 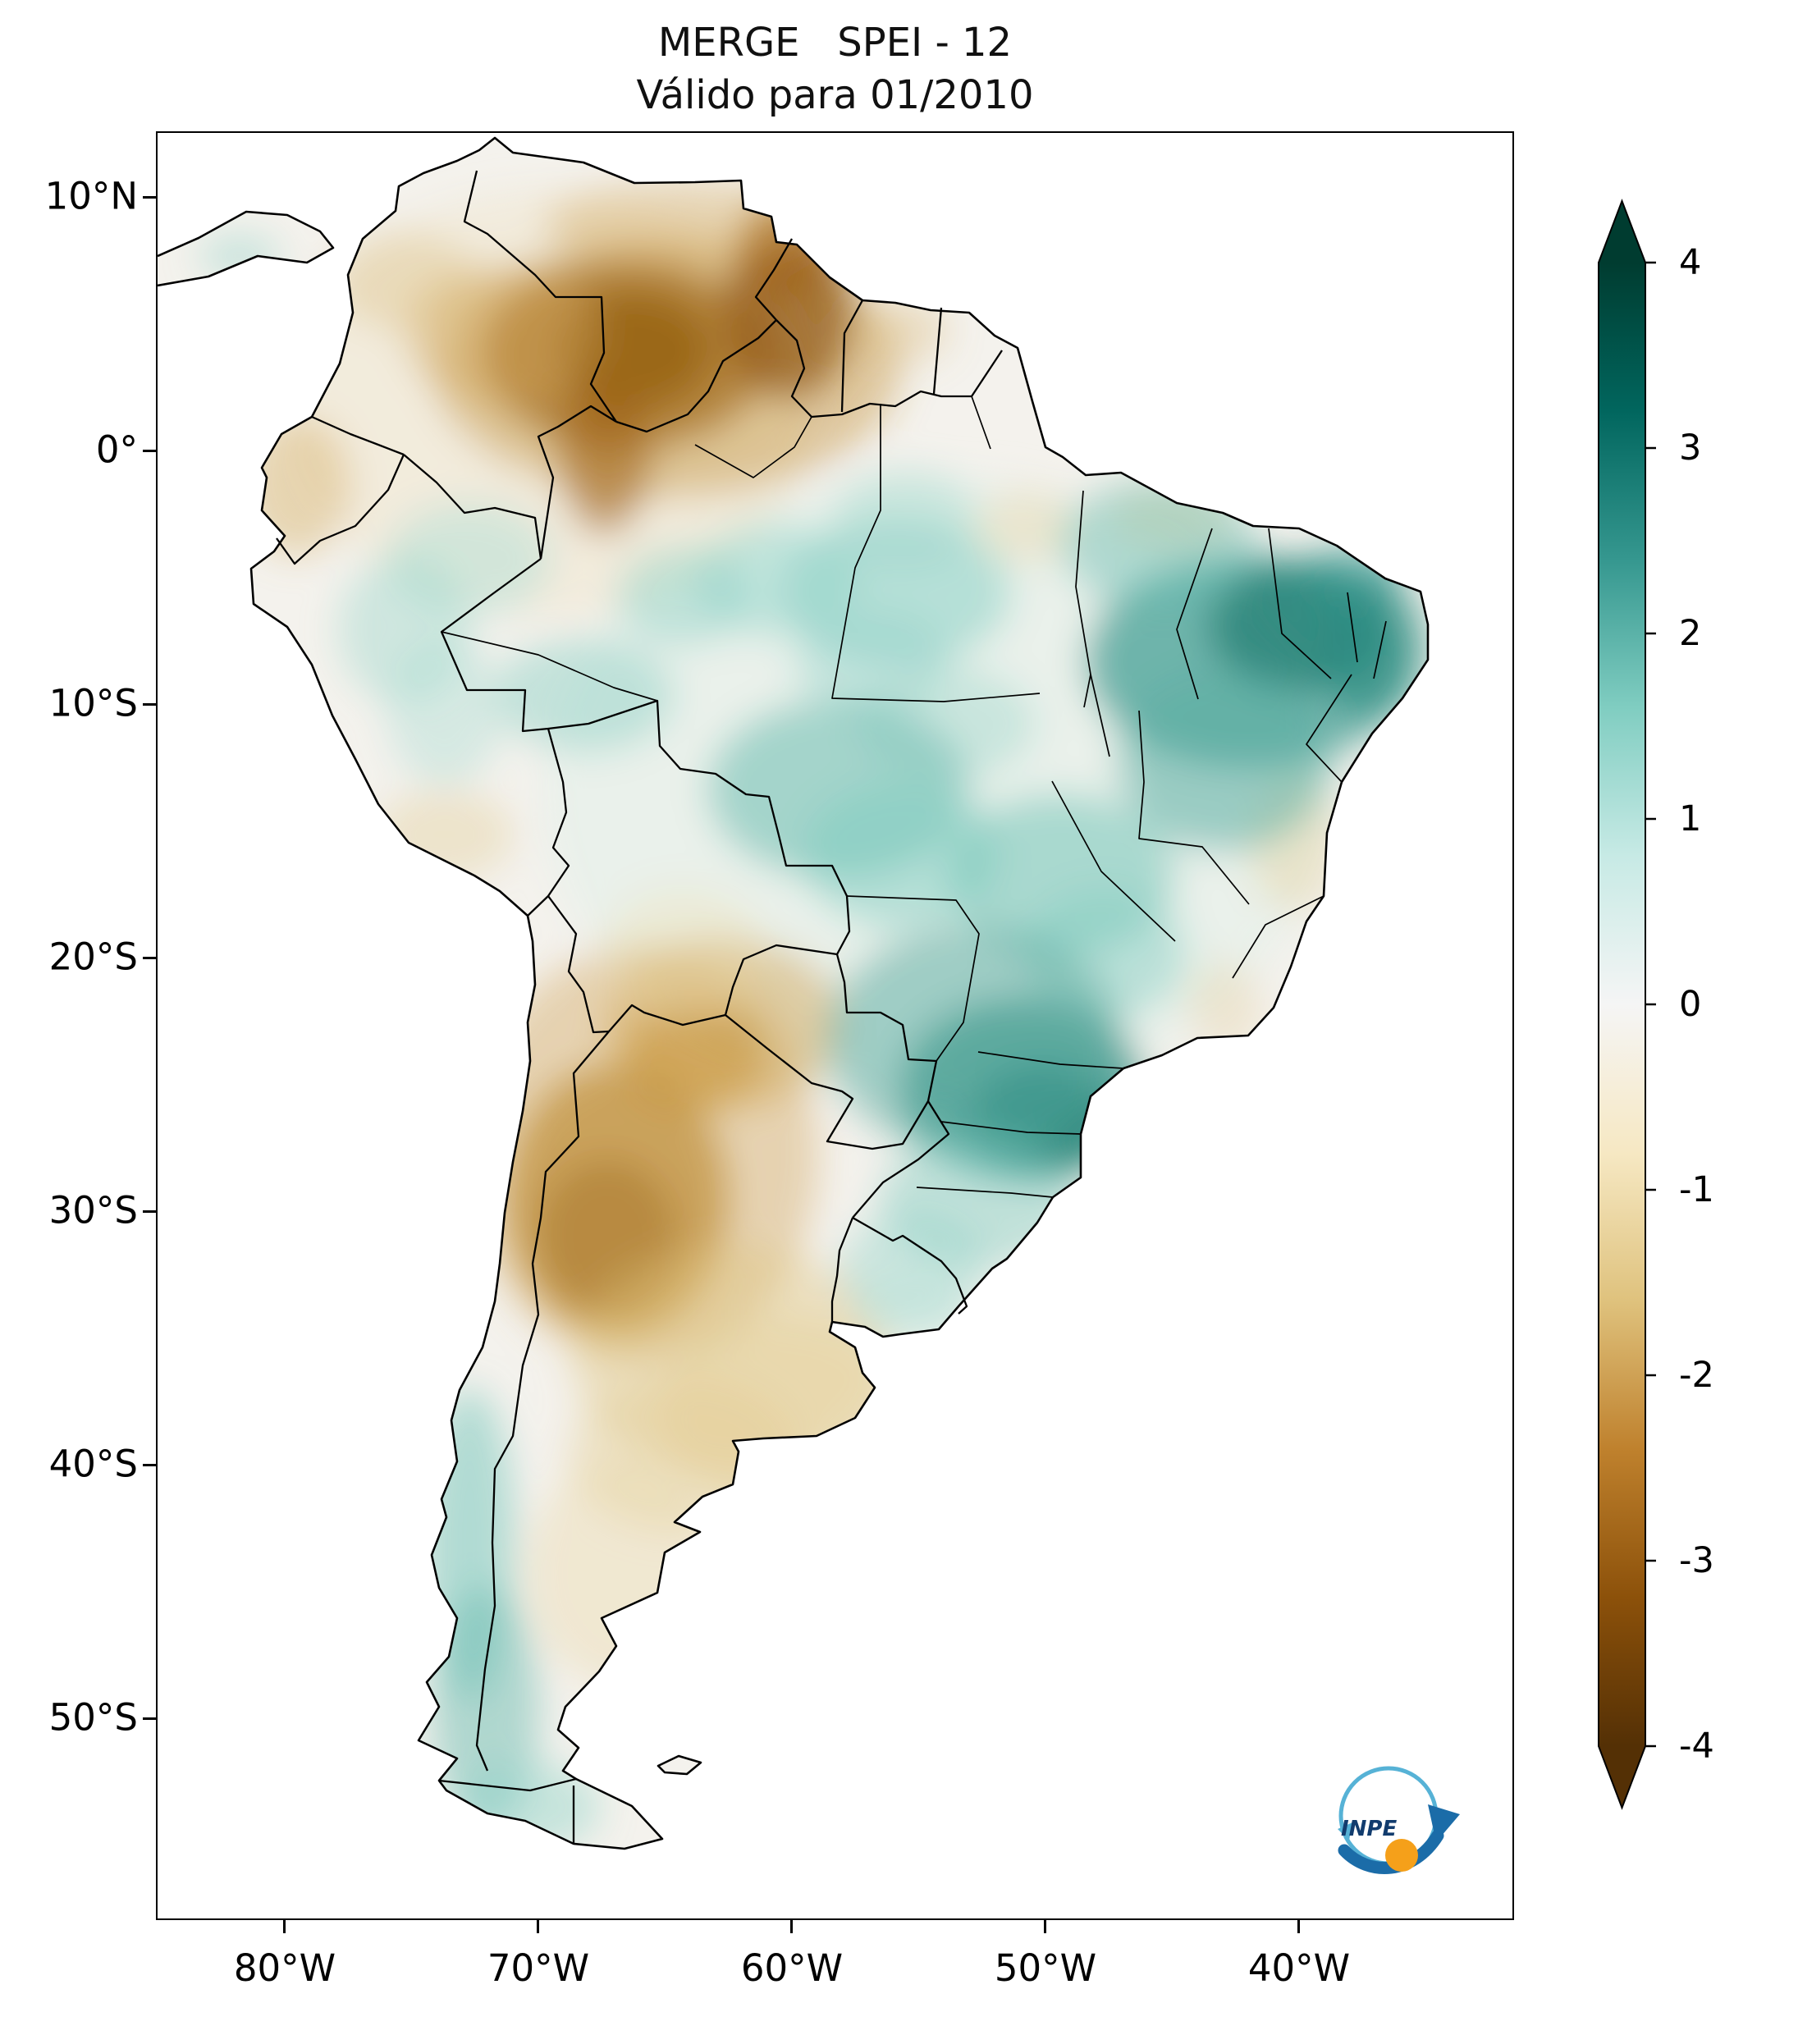 I want to click on chart-title: MERGE SPEI - 12, so click(x=835, y=43).